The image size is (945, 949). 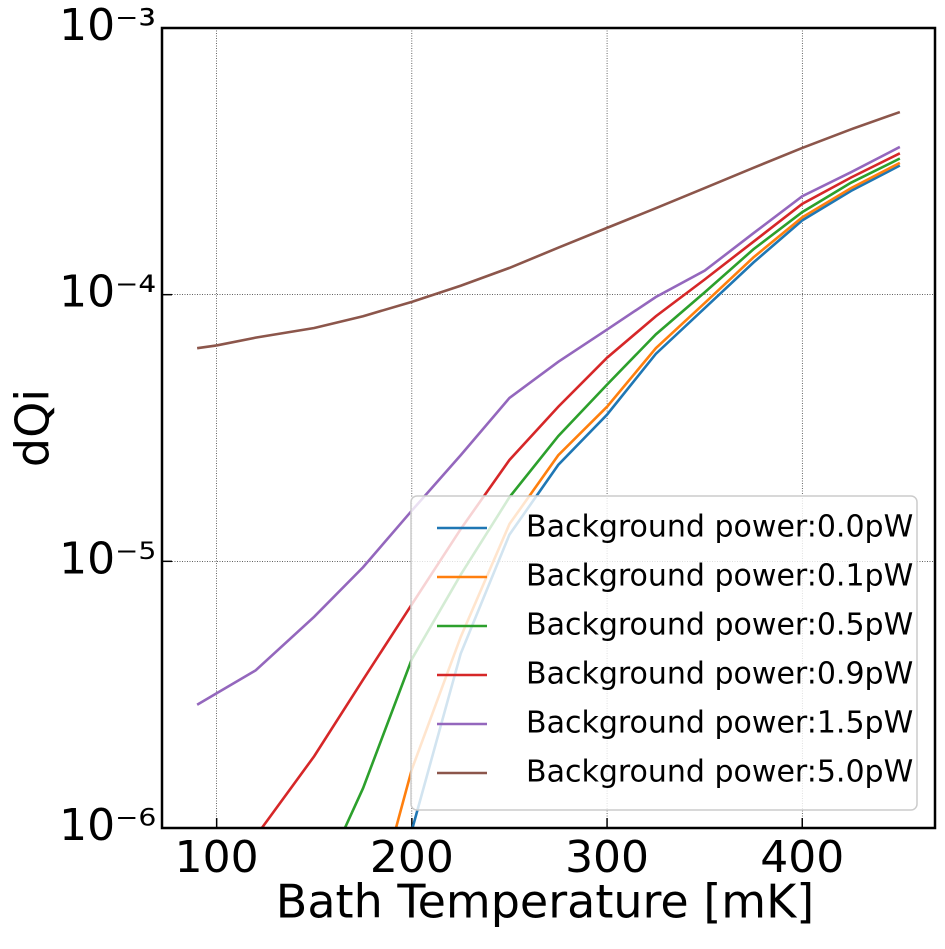 What do you see at coordinates (802, 857) in the screenshot?
I see `x-tick-label: 400` at bounding box center [802, 857].